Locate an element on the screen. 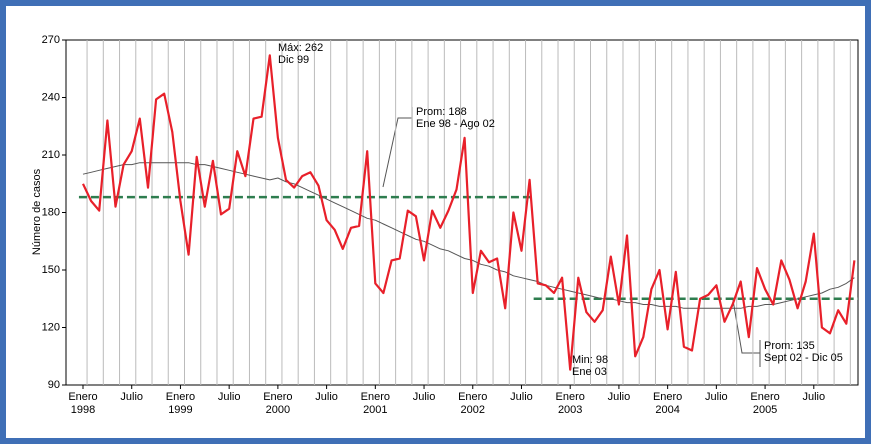  x-tick-label: Enero 2000 is located at coordinates (278, 403).